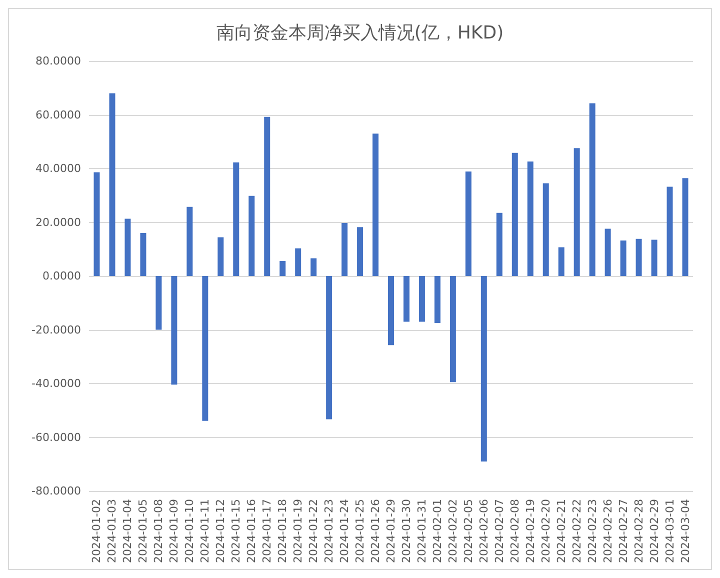 The height and width of the screenshot is (578, 720). What do you see at coordinates (468, 531) in the screenshot?
I see `x-tick-label: 2024-02-05` at bounding box center [468, 531].